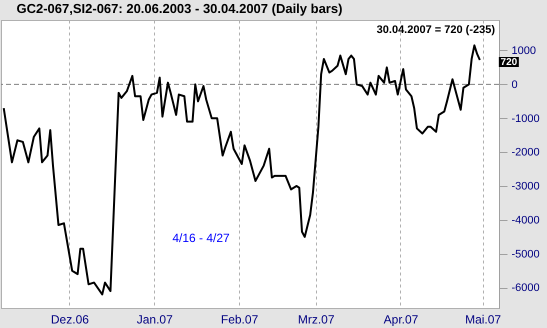 This screenshot has height=328, width=547. I want to click on y-tick-label: -5000, so click(526, 254).